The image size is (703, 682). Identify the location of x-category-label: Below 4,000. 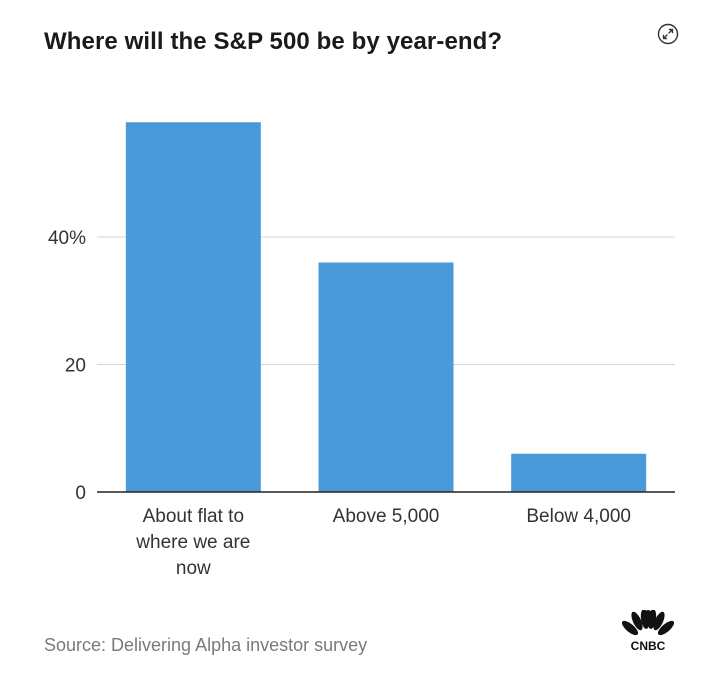
(578, 516).